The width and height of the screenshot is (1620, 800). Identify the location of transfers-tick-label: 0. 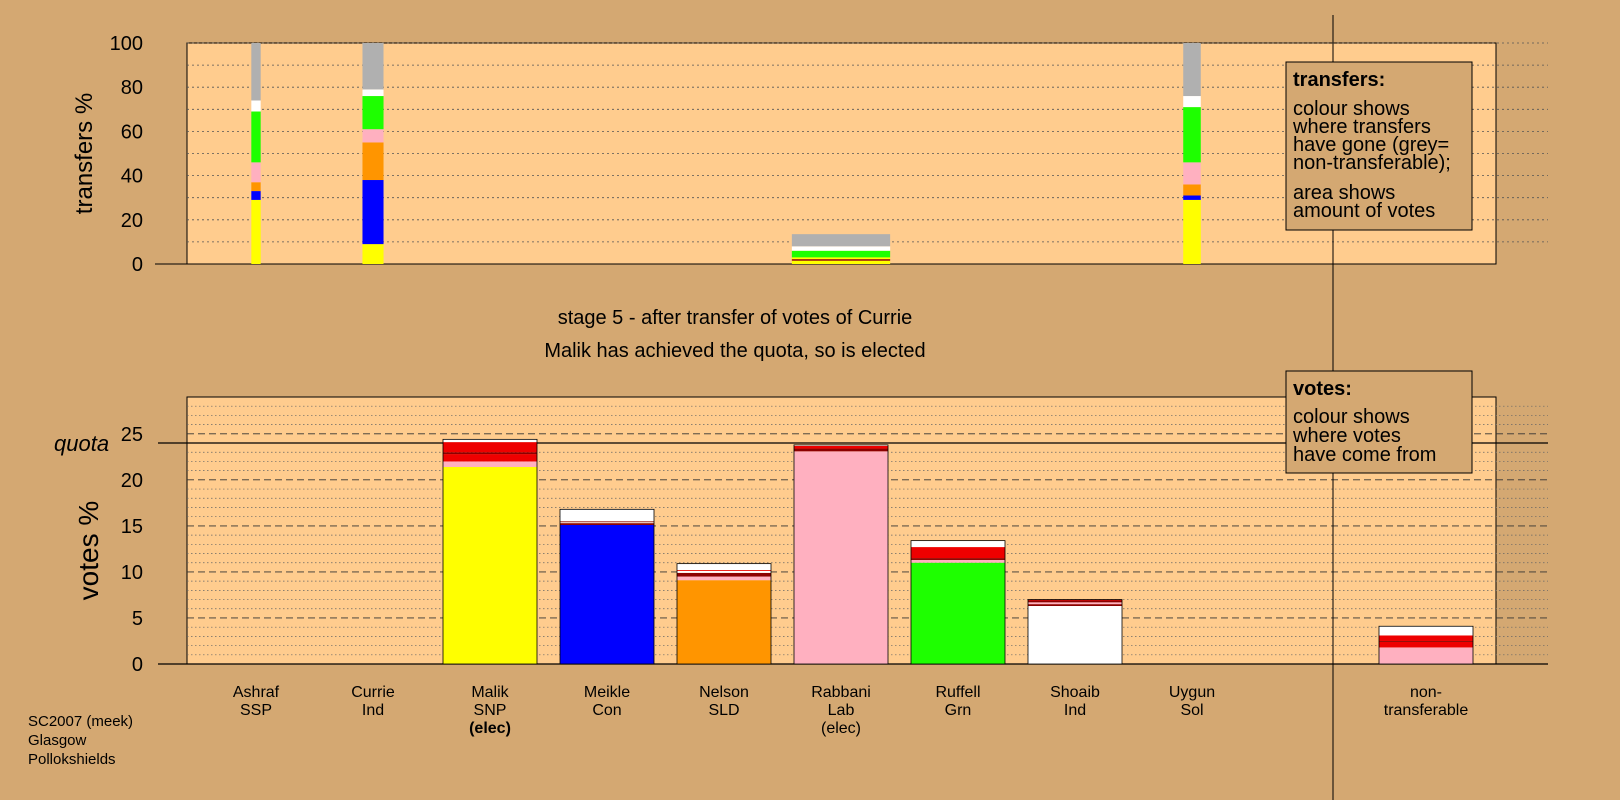
(137, 265).